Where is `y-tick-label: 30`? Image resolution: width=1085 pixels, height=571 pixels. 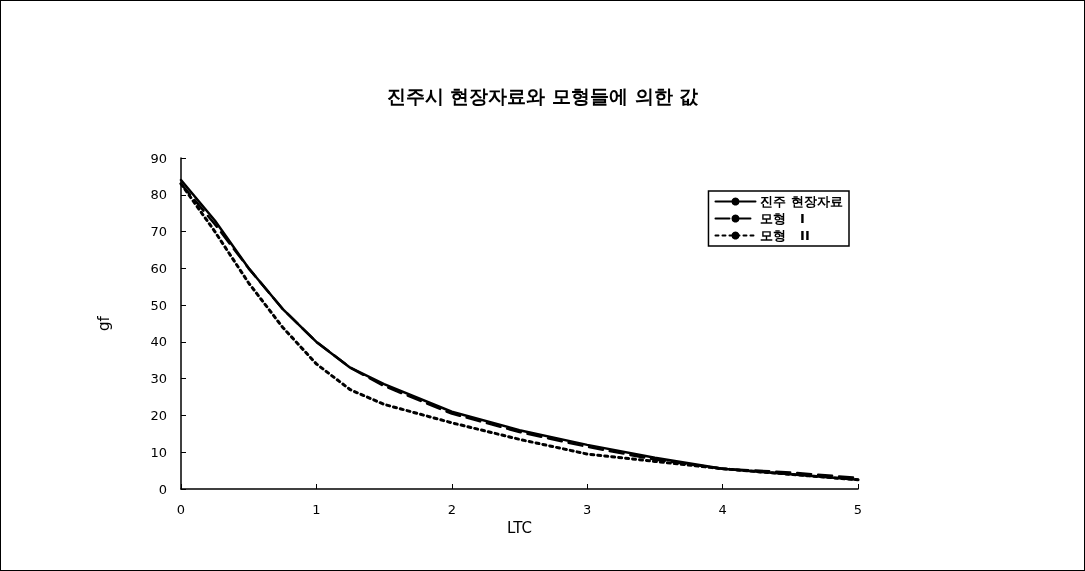
y-tick-label: 30 is located at coordinates (158, 379).